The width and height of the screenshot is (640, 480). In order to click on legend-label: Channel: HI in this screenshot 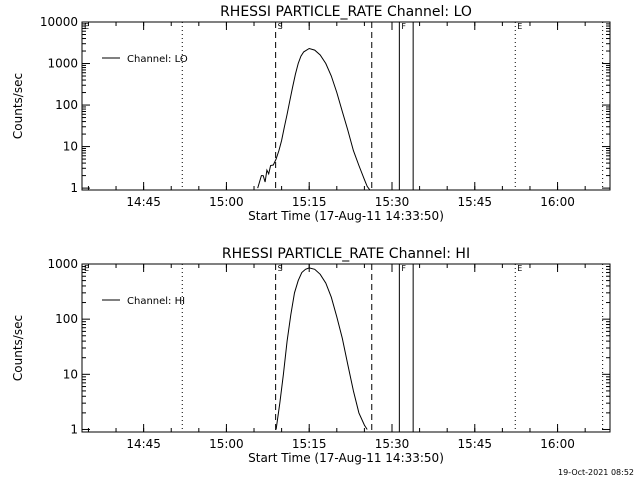, I will do `click(156, 301)`.